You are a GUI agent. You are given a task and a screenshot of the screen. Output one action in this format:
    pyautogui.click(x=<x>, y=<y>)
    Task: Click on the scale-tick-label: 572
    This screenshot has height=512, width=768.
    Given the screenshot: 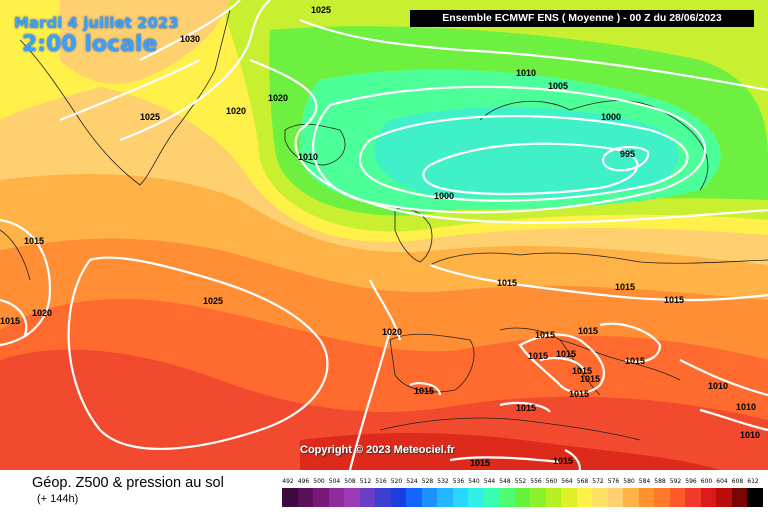 What is the action you would take?
    pyautogui.click(x=598, y=481)
    